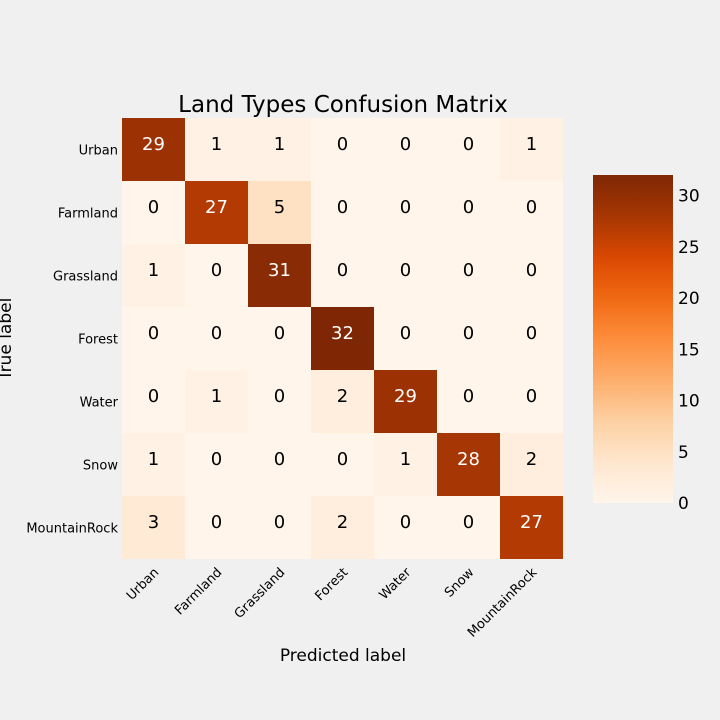 The height and width of the screenshot is (720, 720). What do you see at coordinates (279, 270) in the screenshot?
I see `cell-value-label: 31` at bounding box center [279, 270].